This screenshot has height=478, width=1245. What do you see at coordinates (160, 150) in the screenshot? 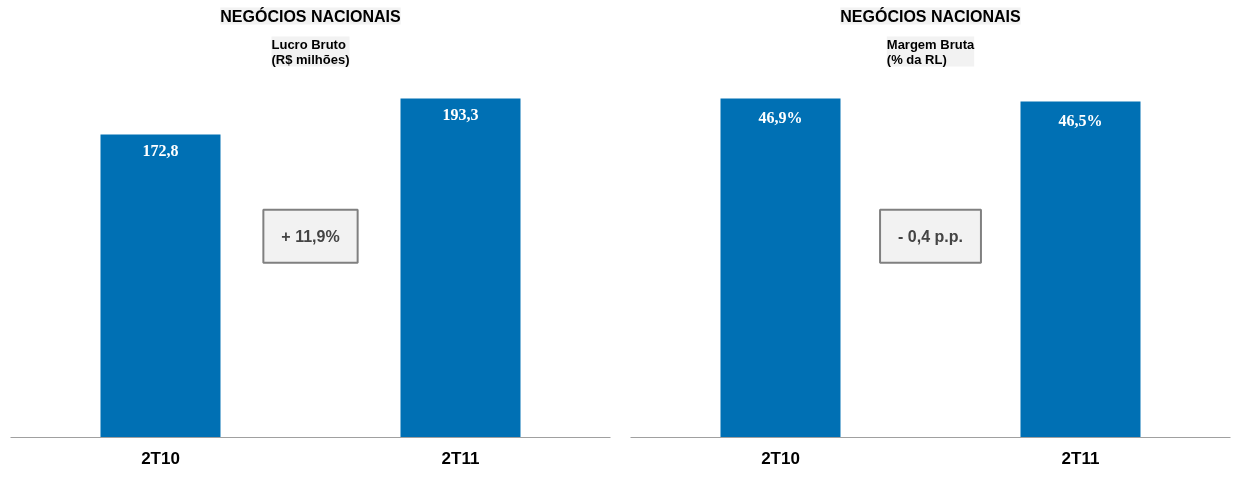
I see `data-label: 172,8` at bounding box center [160, 150].